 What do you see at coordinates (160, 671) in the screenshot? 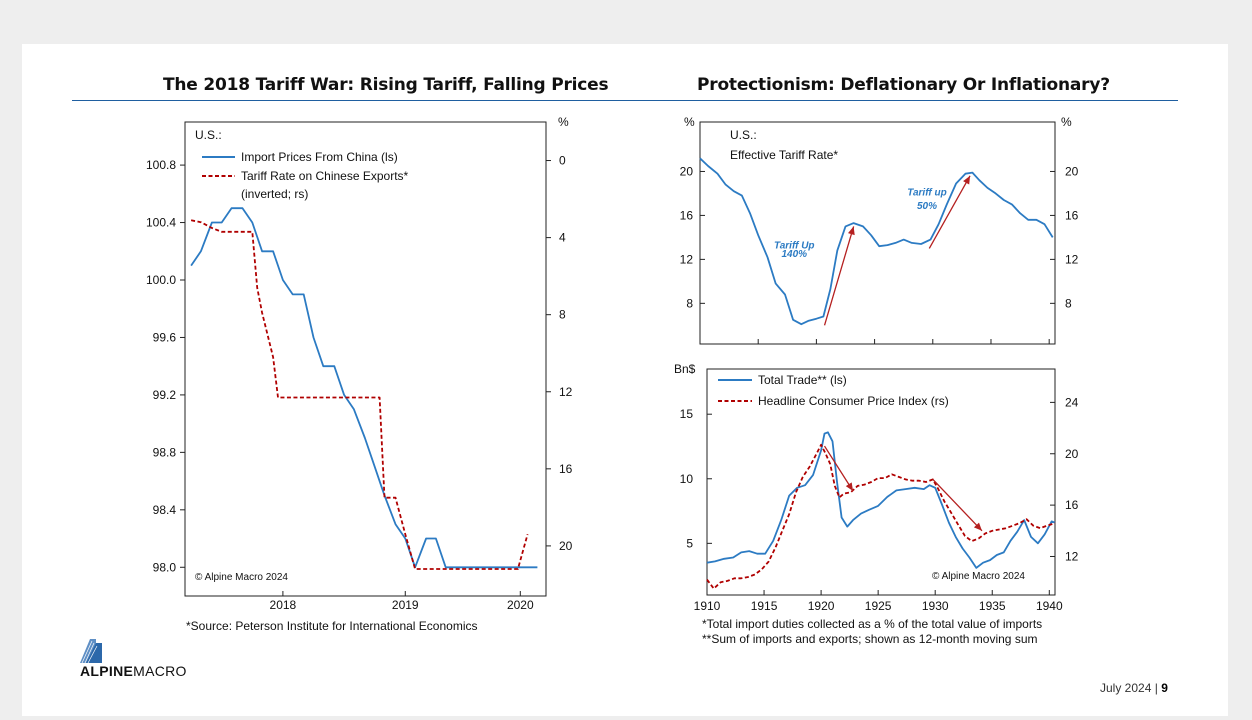
I see `logo-rest: MACRO` at bounding box center [160, 671].